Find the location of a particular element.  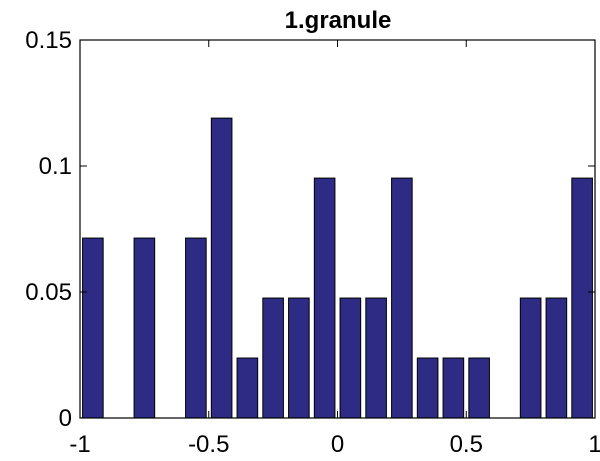

y-tick-label: 0.15 is located at coordinates (48, 40).